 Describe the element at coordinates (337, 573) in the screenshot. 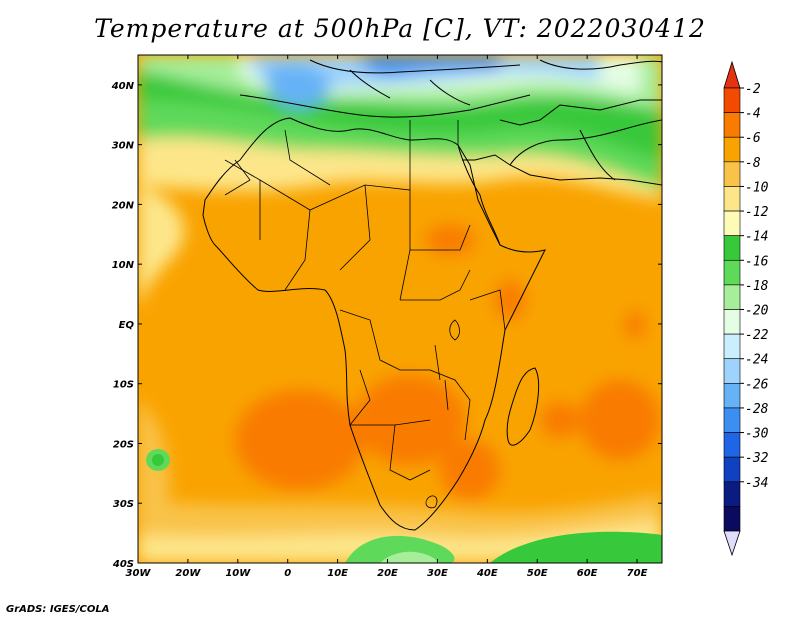

I see `lon-tick-label: 10E` at that location.